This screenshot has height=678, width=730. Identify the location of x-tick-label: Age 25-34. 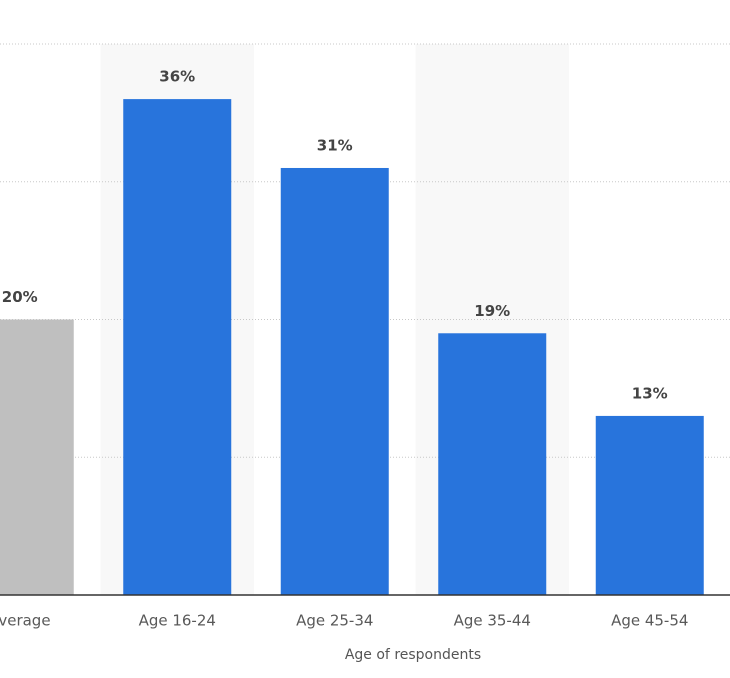
(334, 621).